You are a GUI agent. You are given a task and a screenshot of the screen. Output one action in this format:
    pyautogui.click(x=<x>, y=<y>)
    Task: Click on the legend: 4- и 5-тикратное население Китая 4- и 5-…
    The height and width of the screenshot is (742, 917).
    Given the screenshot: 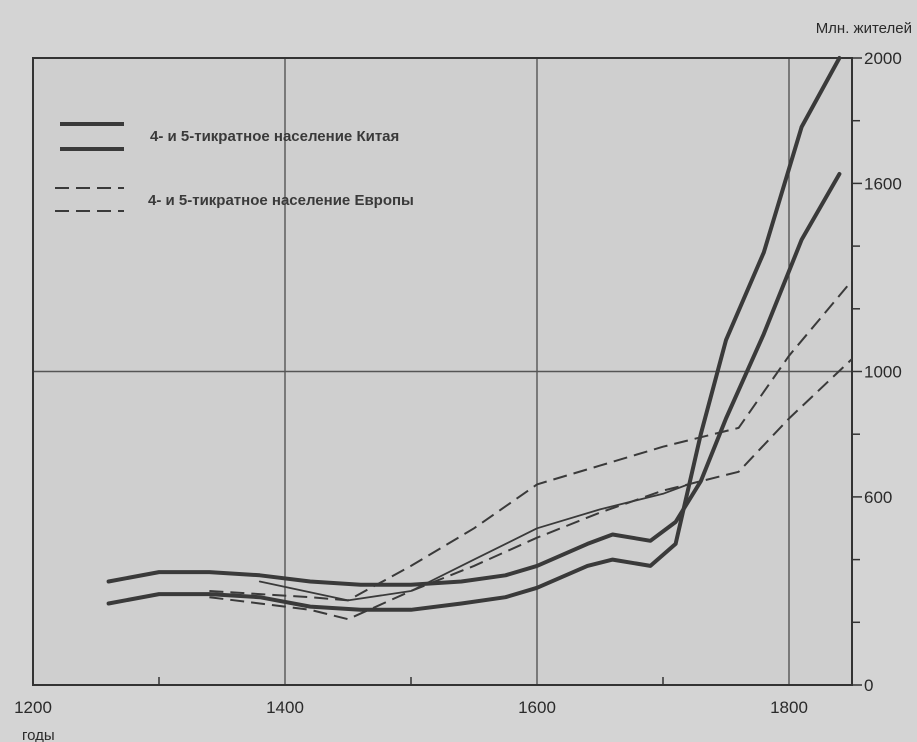 What is the action you would take?
    pyautogui.click(x=234, y=167)
    